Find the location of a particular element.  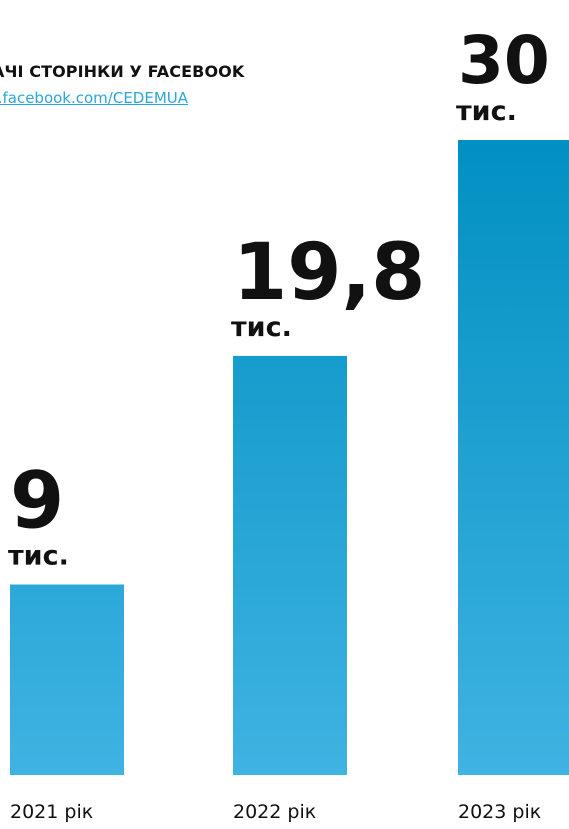

unit-label-3: тис. is located at coordinates (486, 111).